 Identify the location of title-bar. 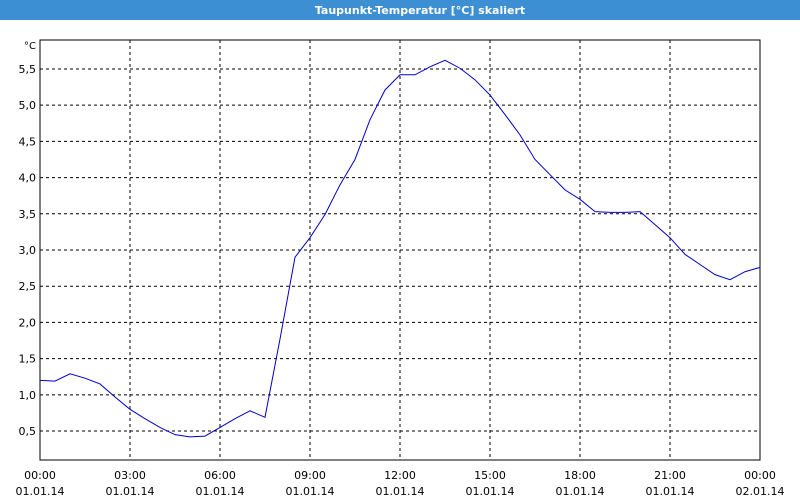
(400, 10).